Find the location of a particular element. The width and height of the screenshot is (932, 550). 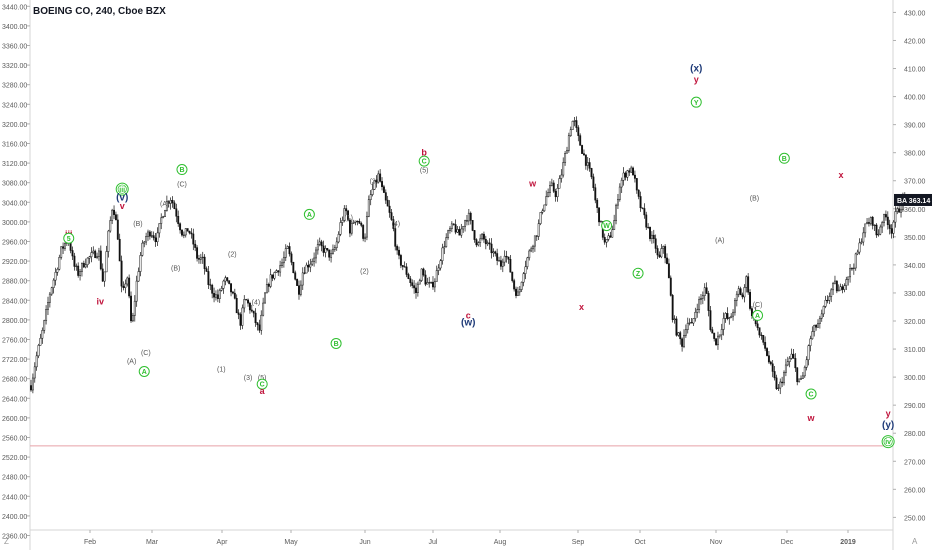

auto-scale-toggle: A is located at coordinates (915, 541).